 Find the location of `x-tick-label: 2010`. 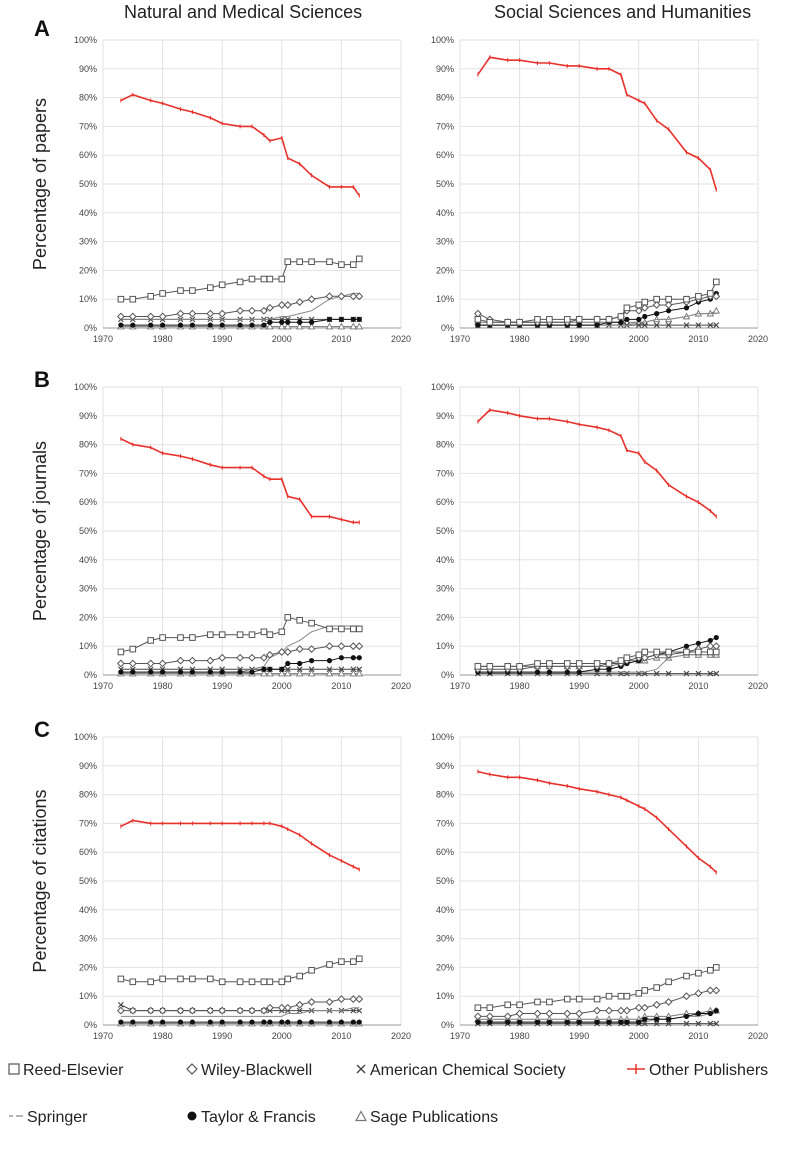

x-tick-label: 2010 is located at coordinates (698, 339).